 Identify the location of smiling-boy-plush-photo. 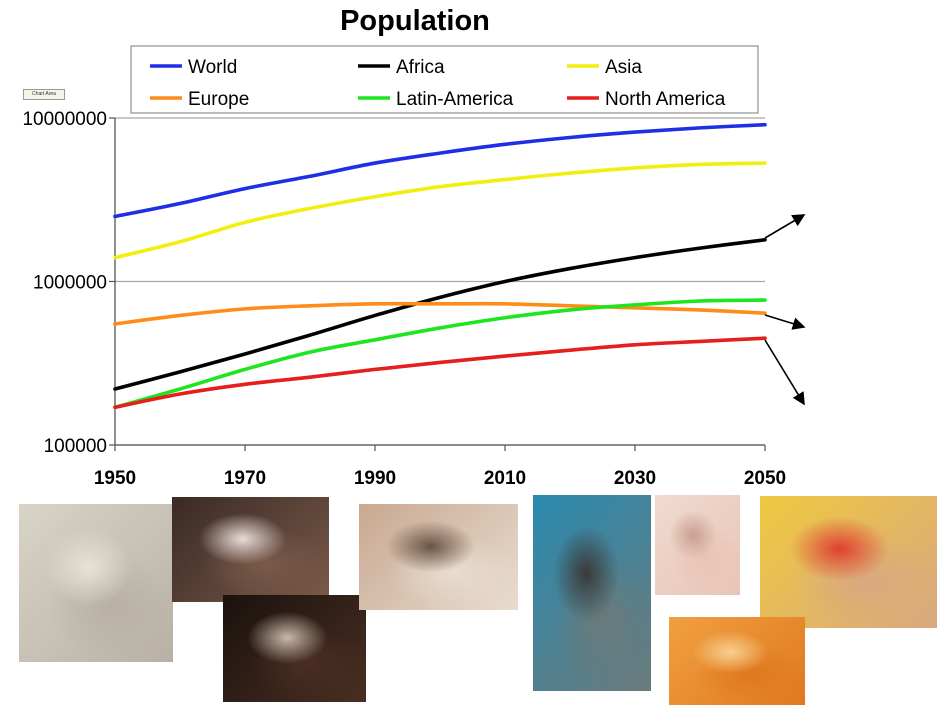
(848, 562).